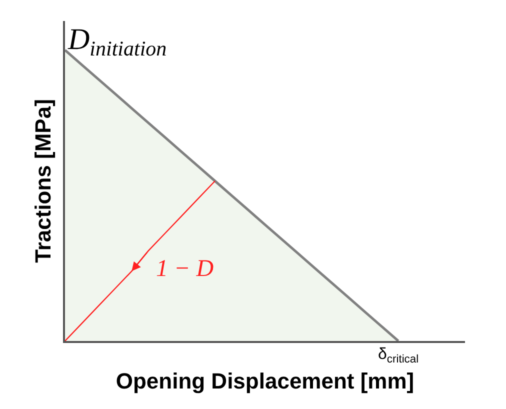 The height and width of the screenshot is (409, 506). I want to click on annotation: D$_{initiation}$, so click(117, 41).